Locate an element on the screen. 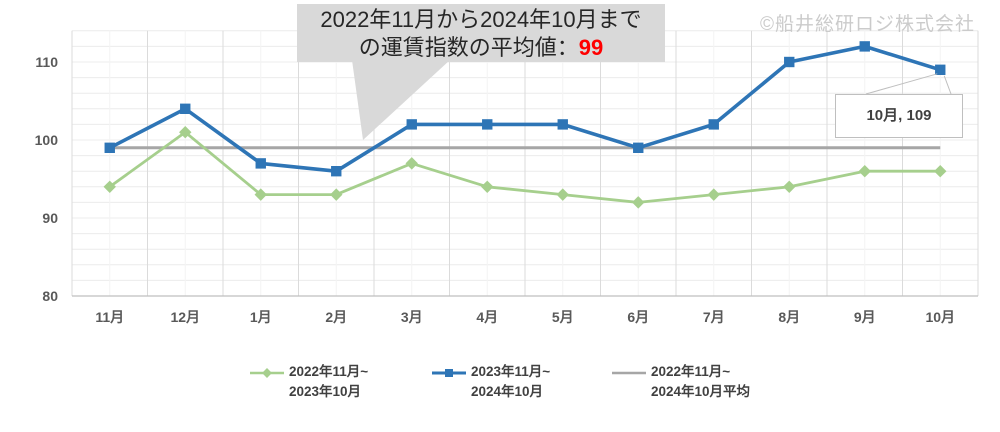  legend-marker-gray-line-icon is located at coordinates (629, 373).